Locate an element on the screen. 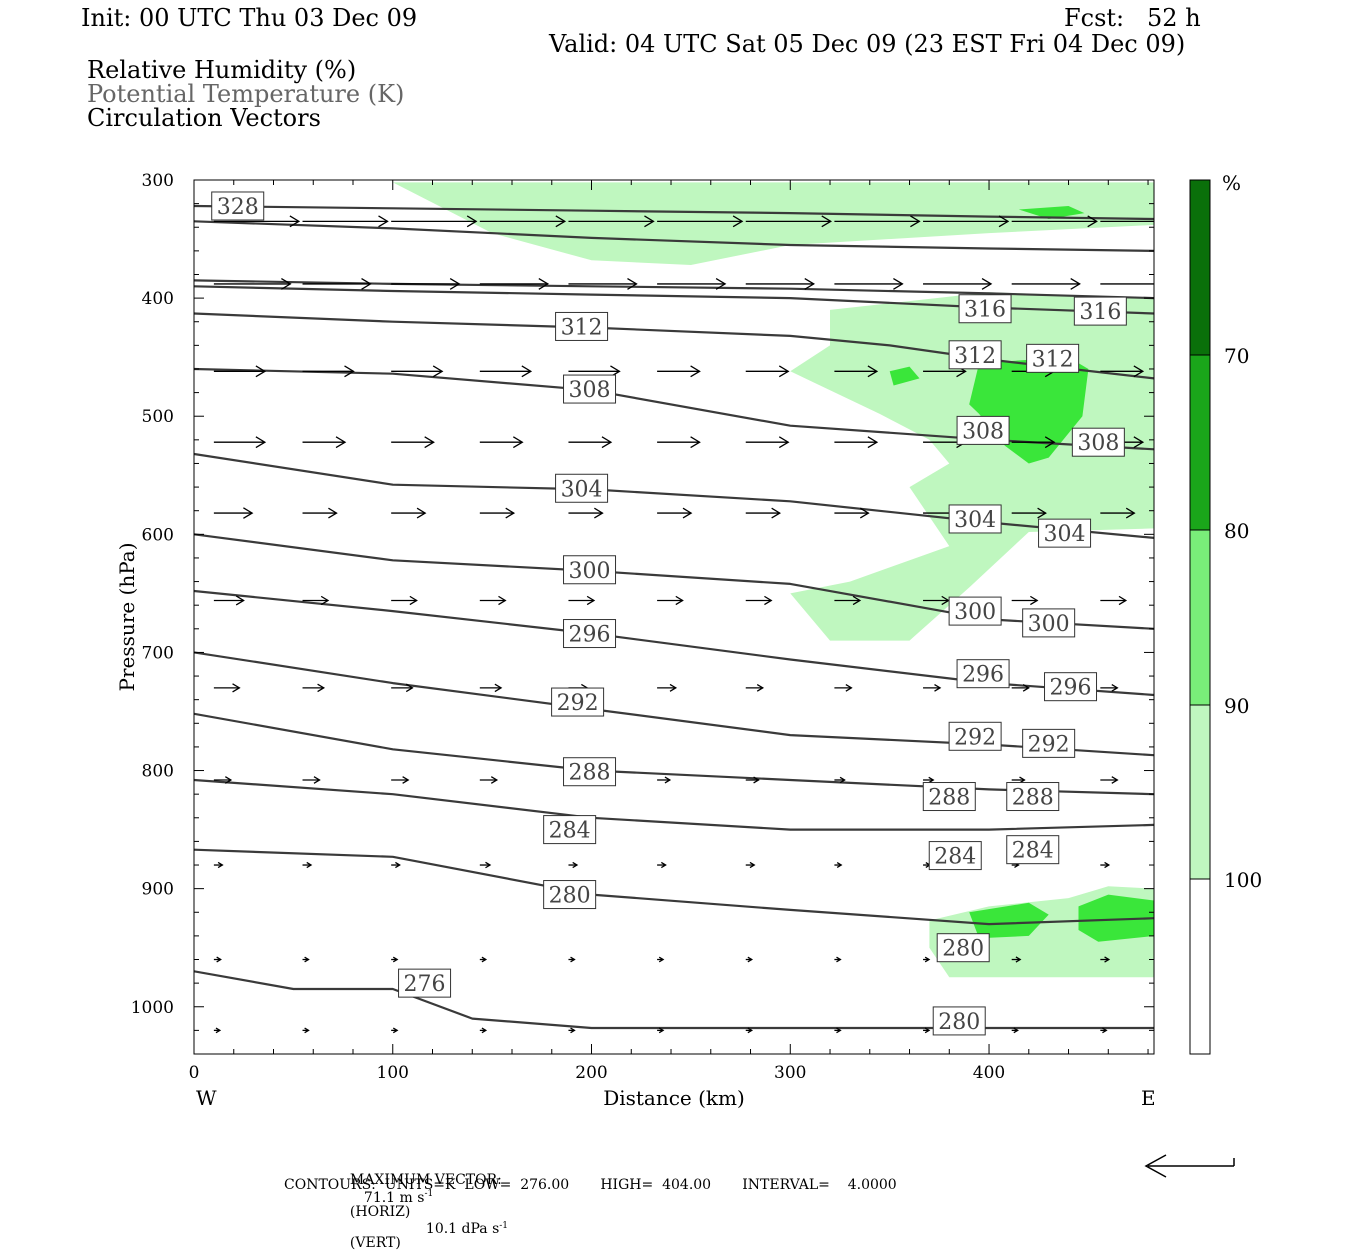 This screenshot has width=1350, height=1251. colorbar-level-90: 90 is located at coordinates (1236, 706).